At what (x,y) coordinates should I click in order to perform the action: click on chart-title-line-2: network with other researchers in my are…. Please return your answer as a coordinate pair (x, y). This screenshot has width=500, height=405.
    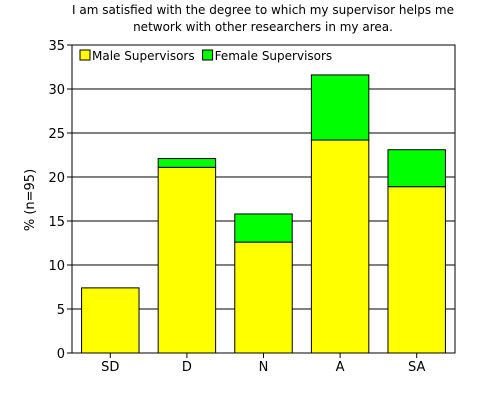
    Looking at the image, I should click on (263, 27).